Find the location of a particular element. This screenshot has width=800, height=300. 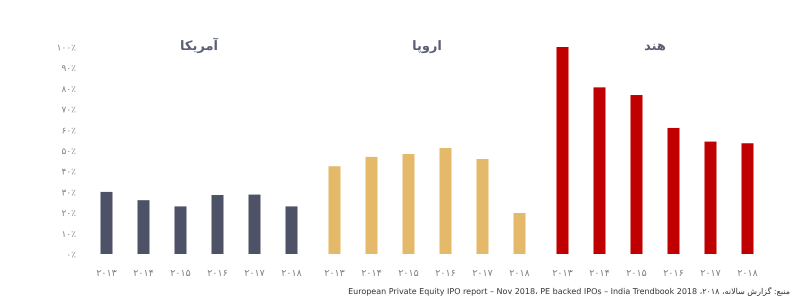

y-tick-label: ۱۰۰٪ is located at coordinates (66, 49).